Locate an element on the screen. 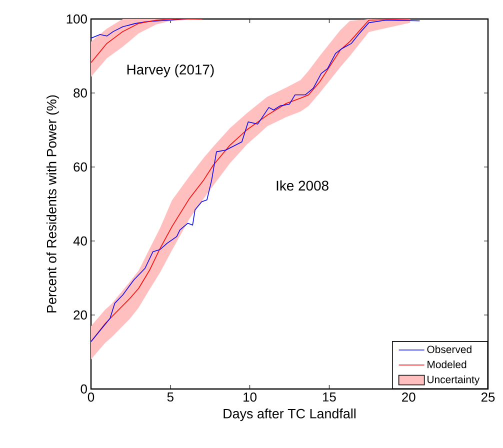 The height and width of the screenshot is (448, 503). x-tick-label: 25 is located at coordinates (488, 397).